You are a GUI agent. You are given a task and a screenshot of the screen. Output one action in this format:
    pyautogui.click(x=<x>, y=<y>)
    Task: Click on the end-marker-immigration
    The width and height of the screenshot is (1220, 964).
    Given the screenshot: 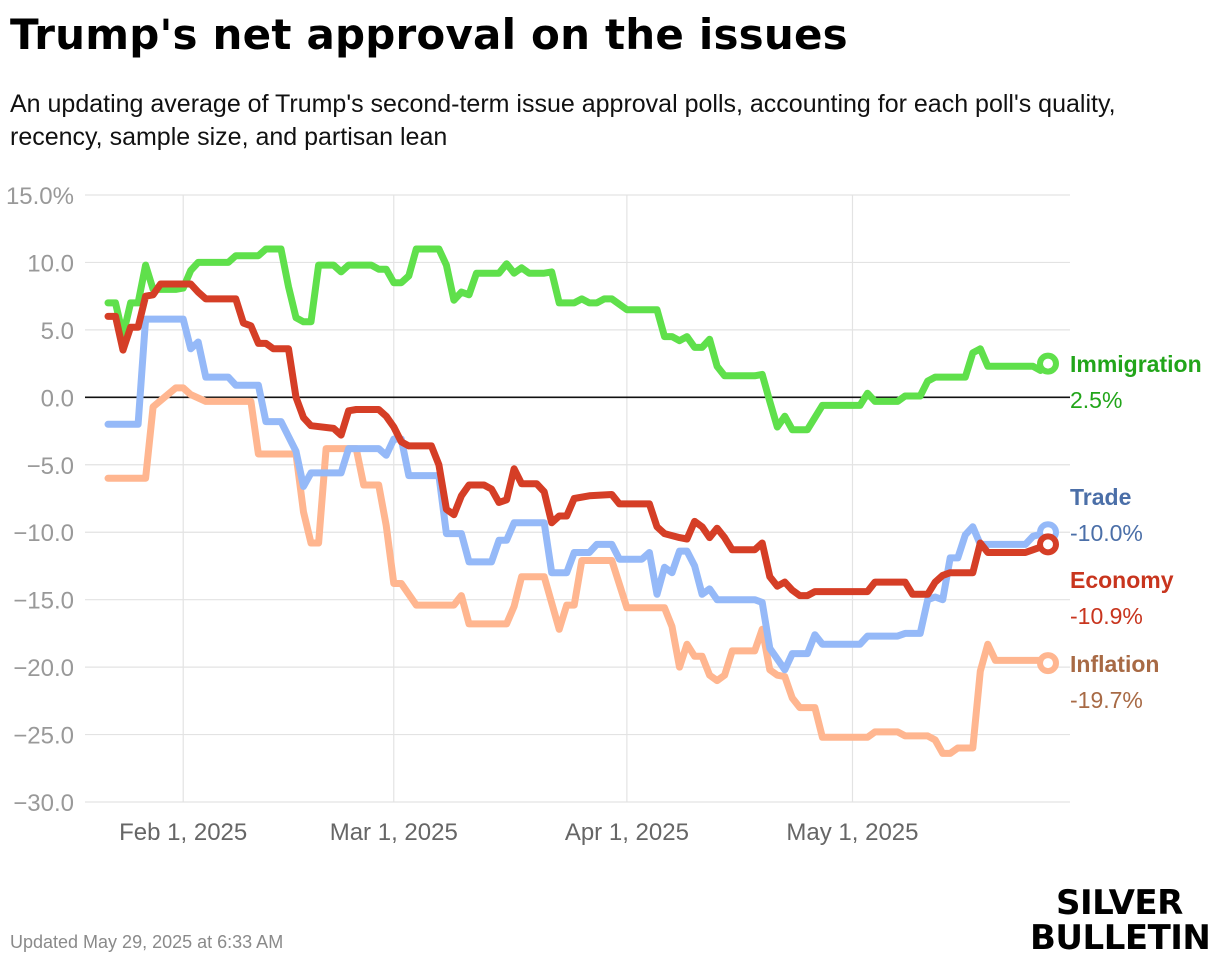 What is the action you would take?
    pyautogui.click(x=1048, y=363)
    